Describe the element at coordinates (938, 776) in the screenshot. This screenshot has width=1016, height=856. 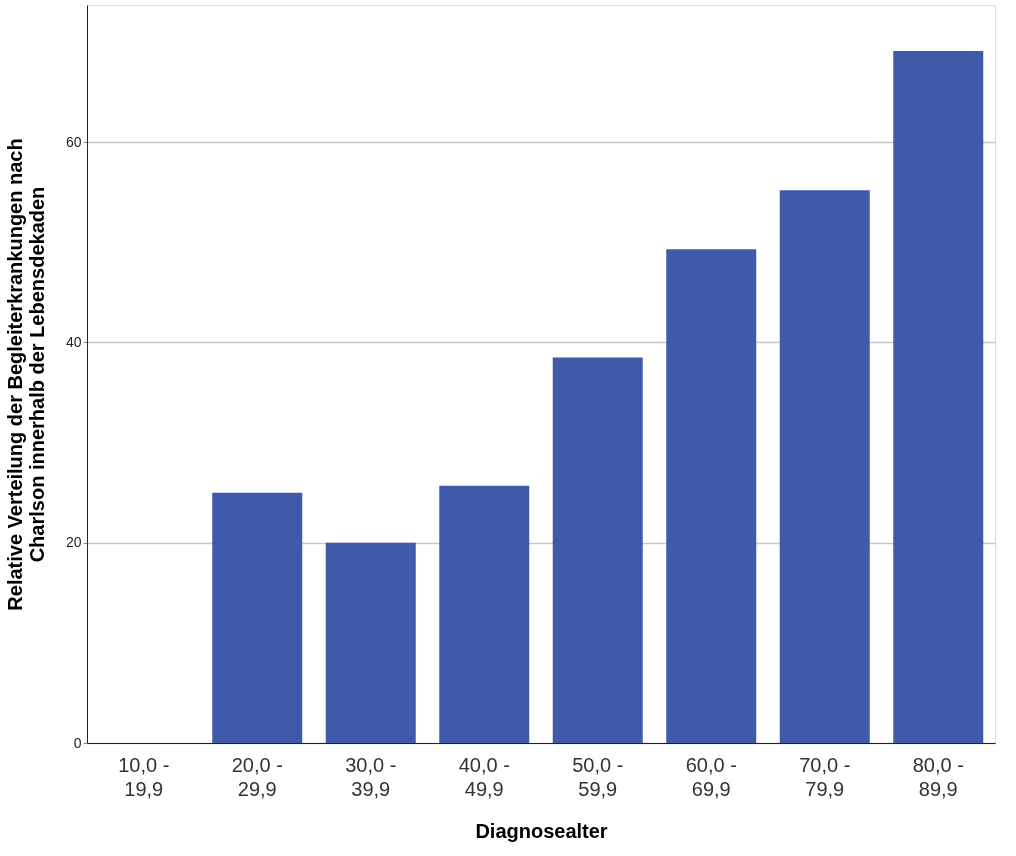
I see `x-tick-label: 80,0 - 89,9` at that location.